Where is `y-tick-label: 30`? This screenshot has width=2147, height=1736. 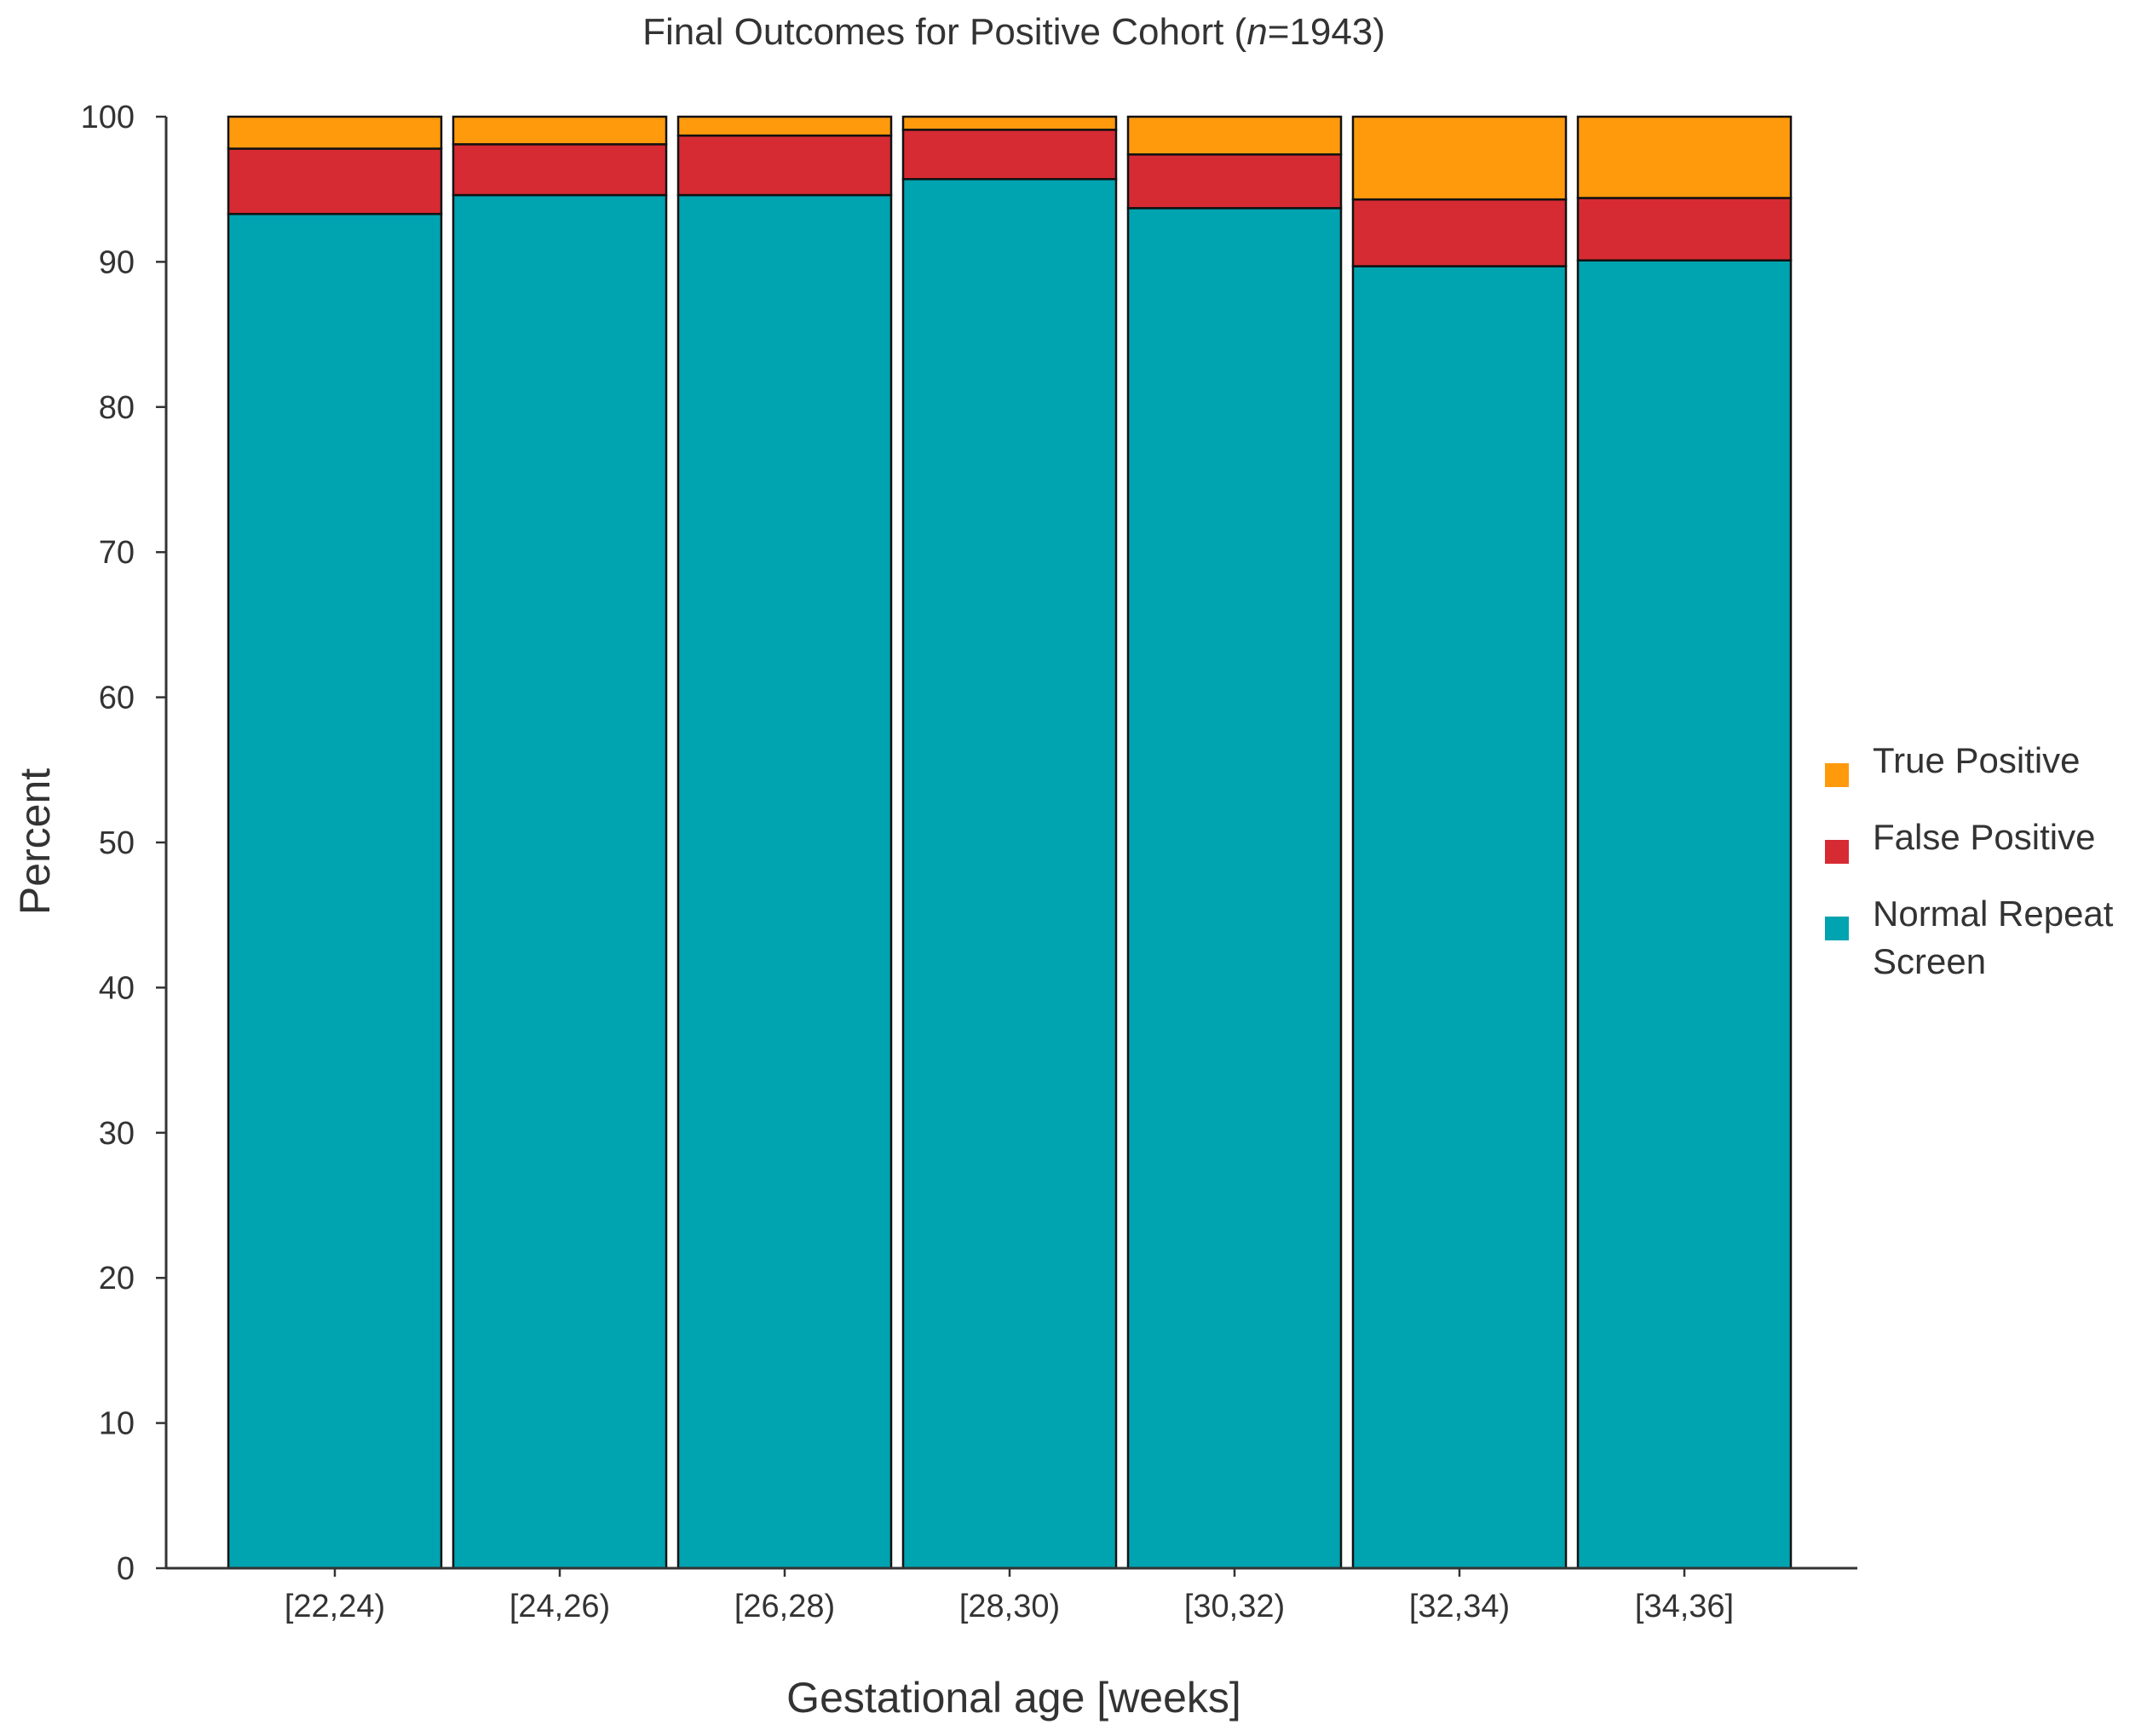 y-tick-label: 30 is located at coordinates (117, 1134).